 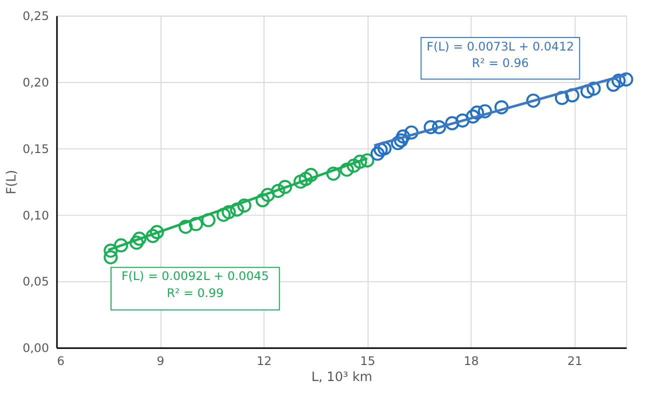 I want to click on y-tick-label: 0,00, so click(x=36, y=348).